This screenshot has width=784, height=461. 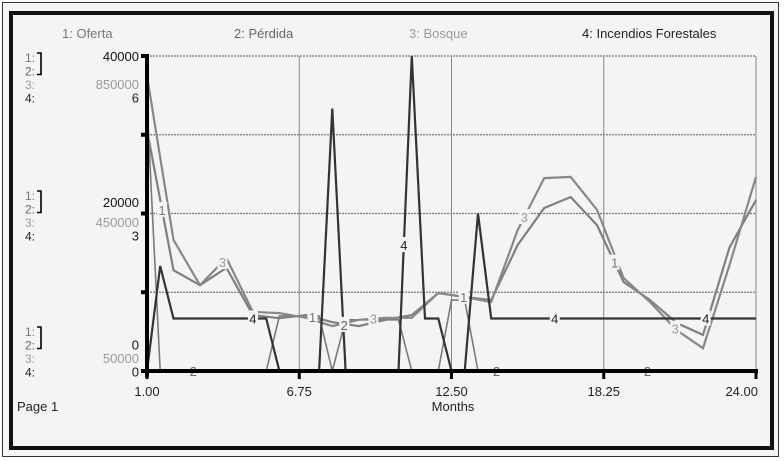 I want to click on x-tick-label: 18.25, so click(x=603, y=391).